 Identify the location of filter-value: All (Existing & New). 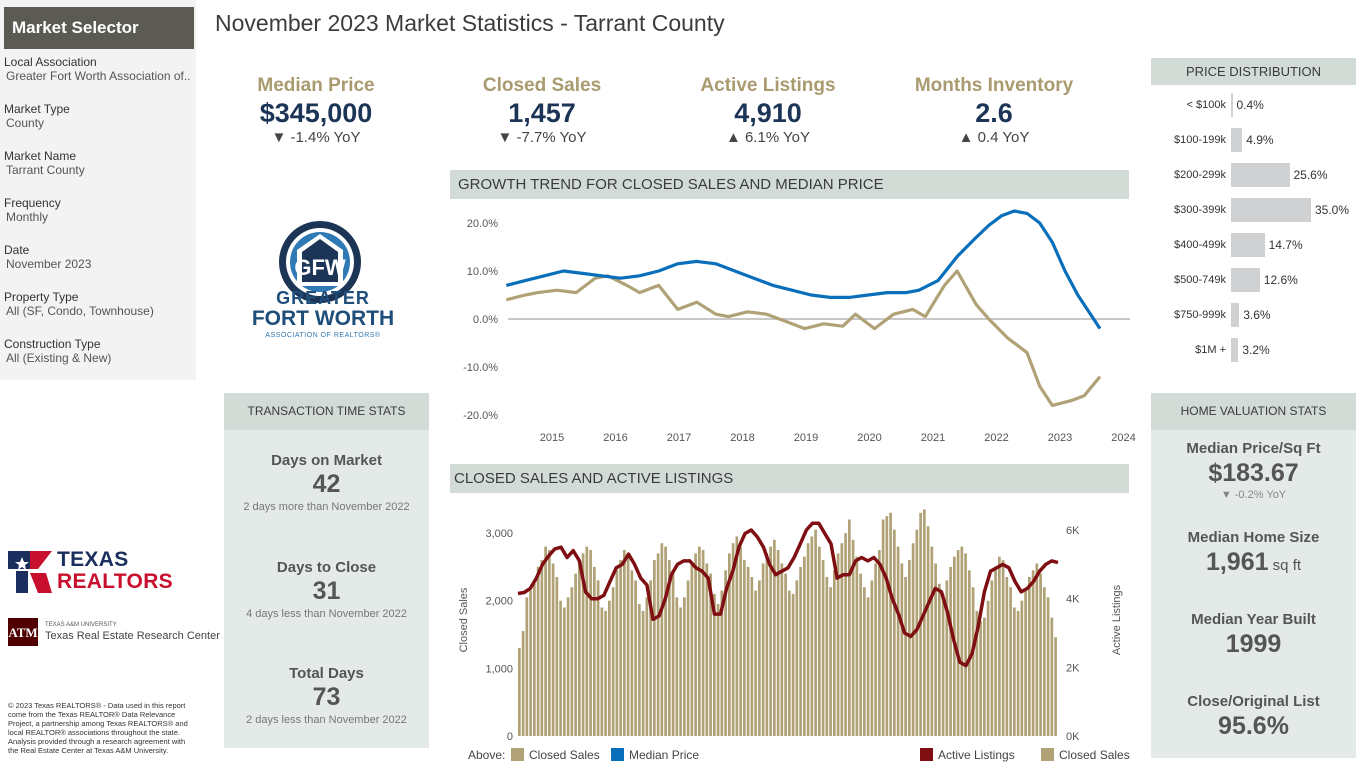
(59, 358).